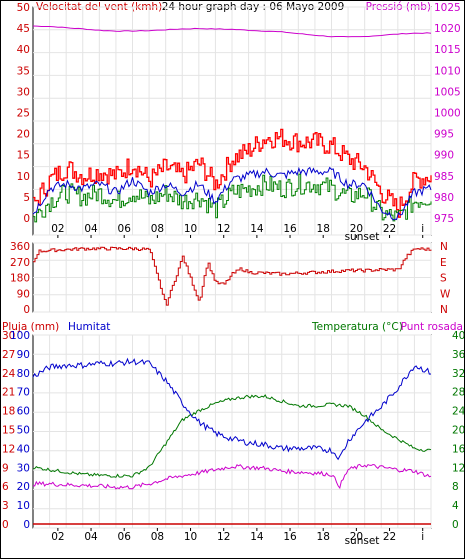 This screenshot has height=559, width=465. Describe the element at coordinates (125, 229) in the screenshot. I see `p1-xtick-label: 06` at that location.